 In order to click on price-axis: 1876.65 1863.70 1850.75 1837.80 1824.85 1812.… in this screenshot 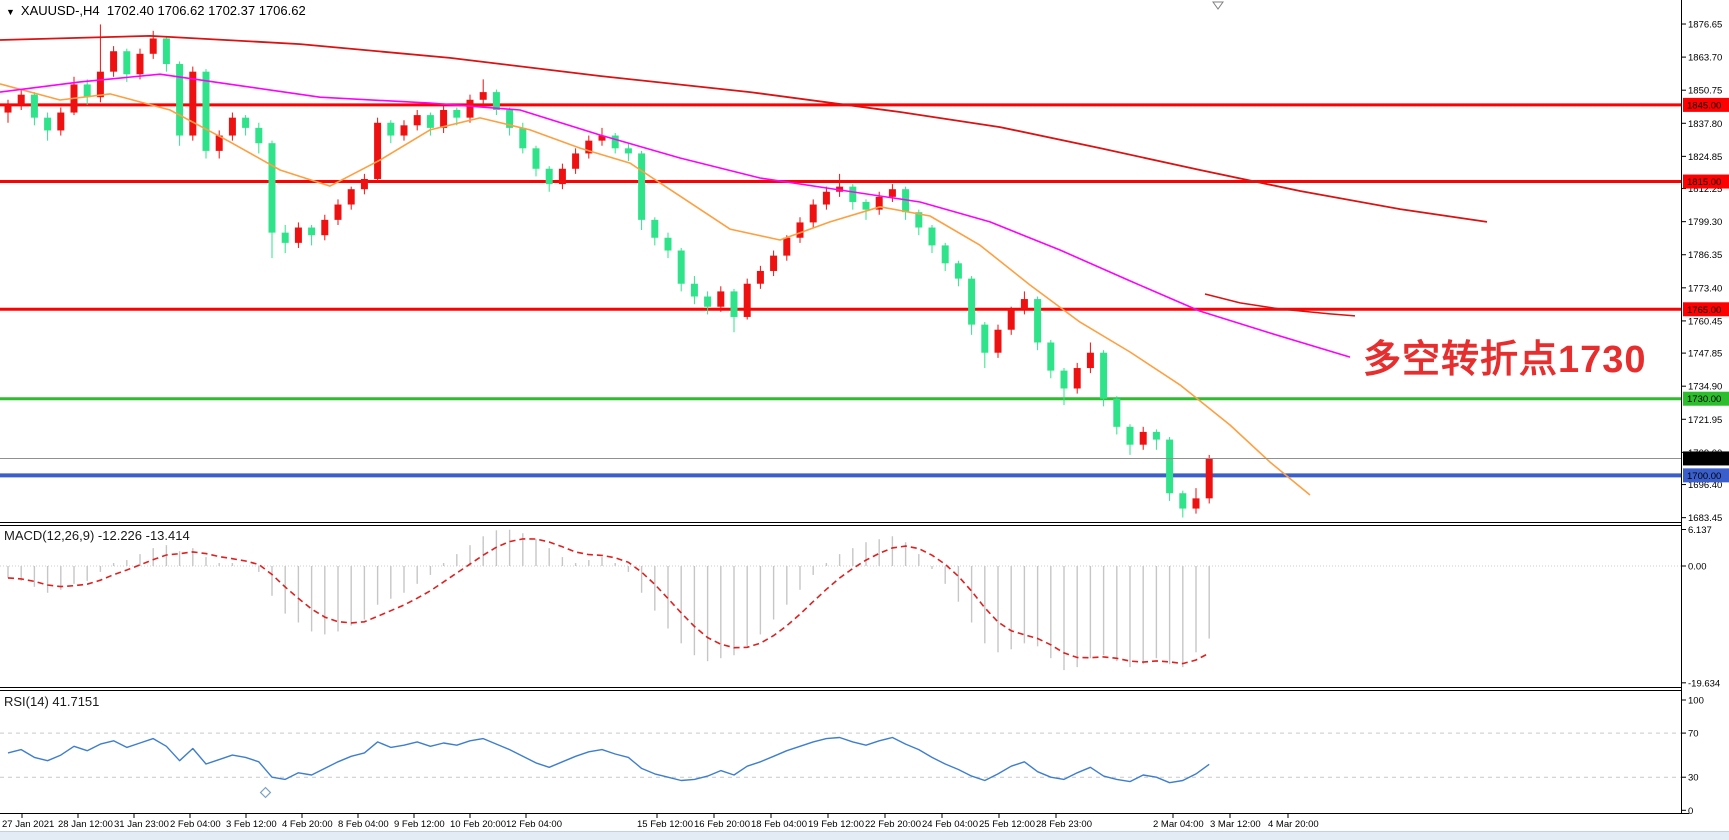, I will do `click(1705, 418)`.